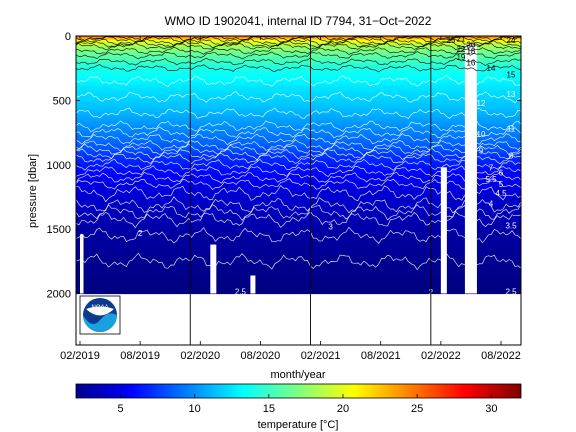 This screenshot has width=576, height=432. I want to click on y-tick-label: 0, so click(68, 37).